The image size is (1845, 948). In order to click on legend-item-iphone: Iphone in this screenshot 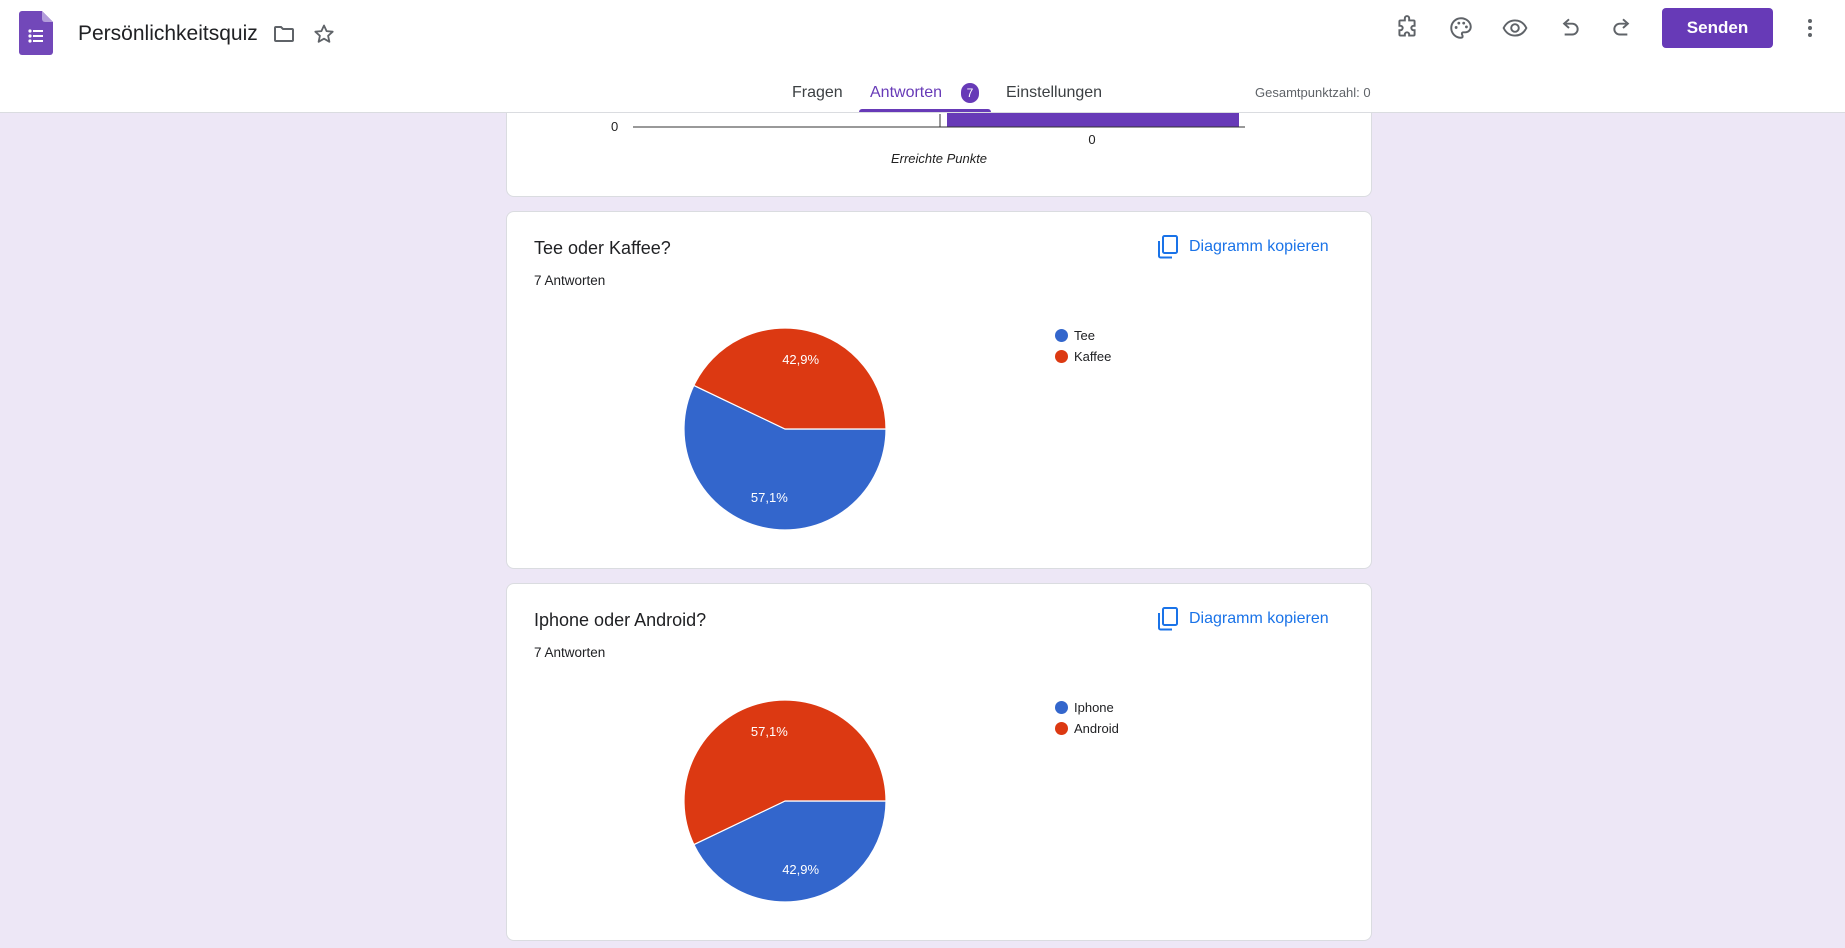, I will do `click(1087, 707)`.